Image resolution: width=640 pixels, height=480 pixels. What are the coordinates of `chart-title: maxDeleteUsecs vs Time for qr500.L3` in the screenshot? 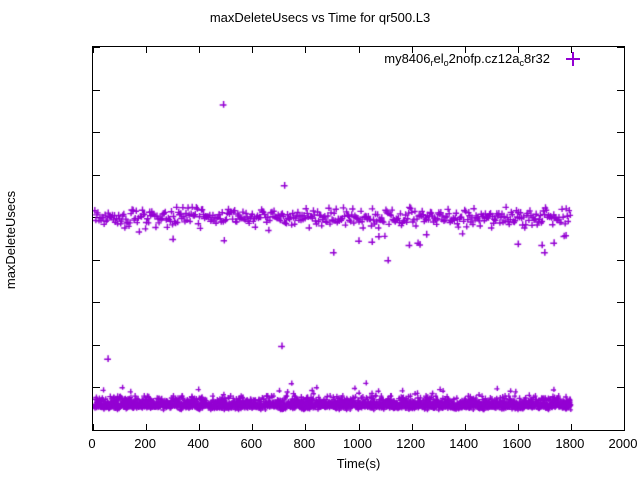 It's located at (320, 17).